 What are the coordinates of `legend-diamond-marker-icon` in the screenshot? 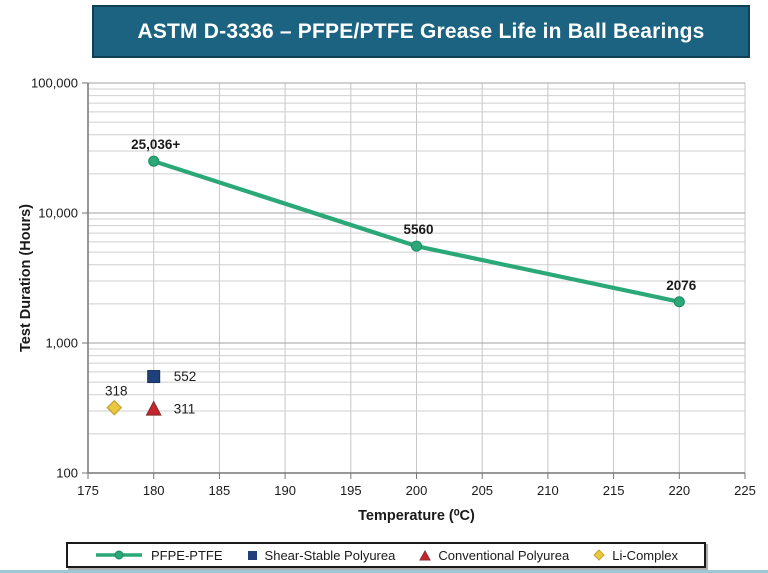 It's located at (599, 555).